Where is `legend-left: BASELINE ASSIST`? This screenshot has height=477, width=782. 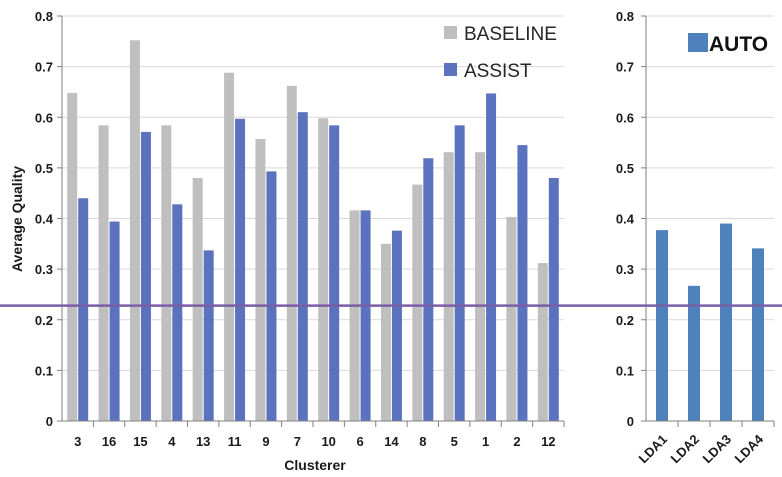 legend-left: BASELINE ASSIST is located at coordinates (500, 53).